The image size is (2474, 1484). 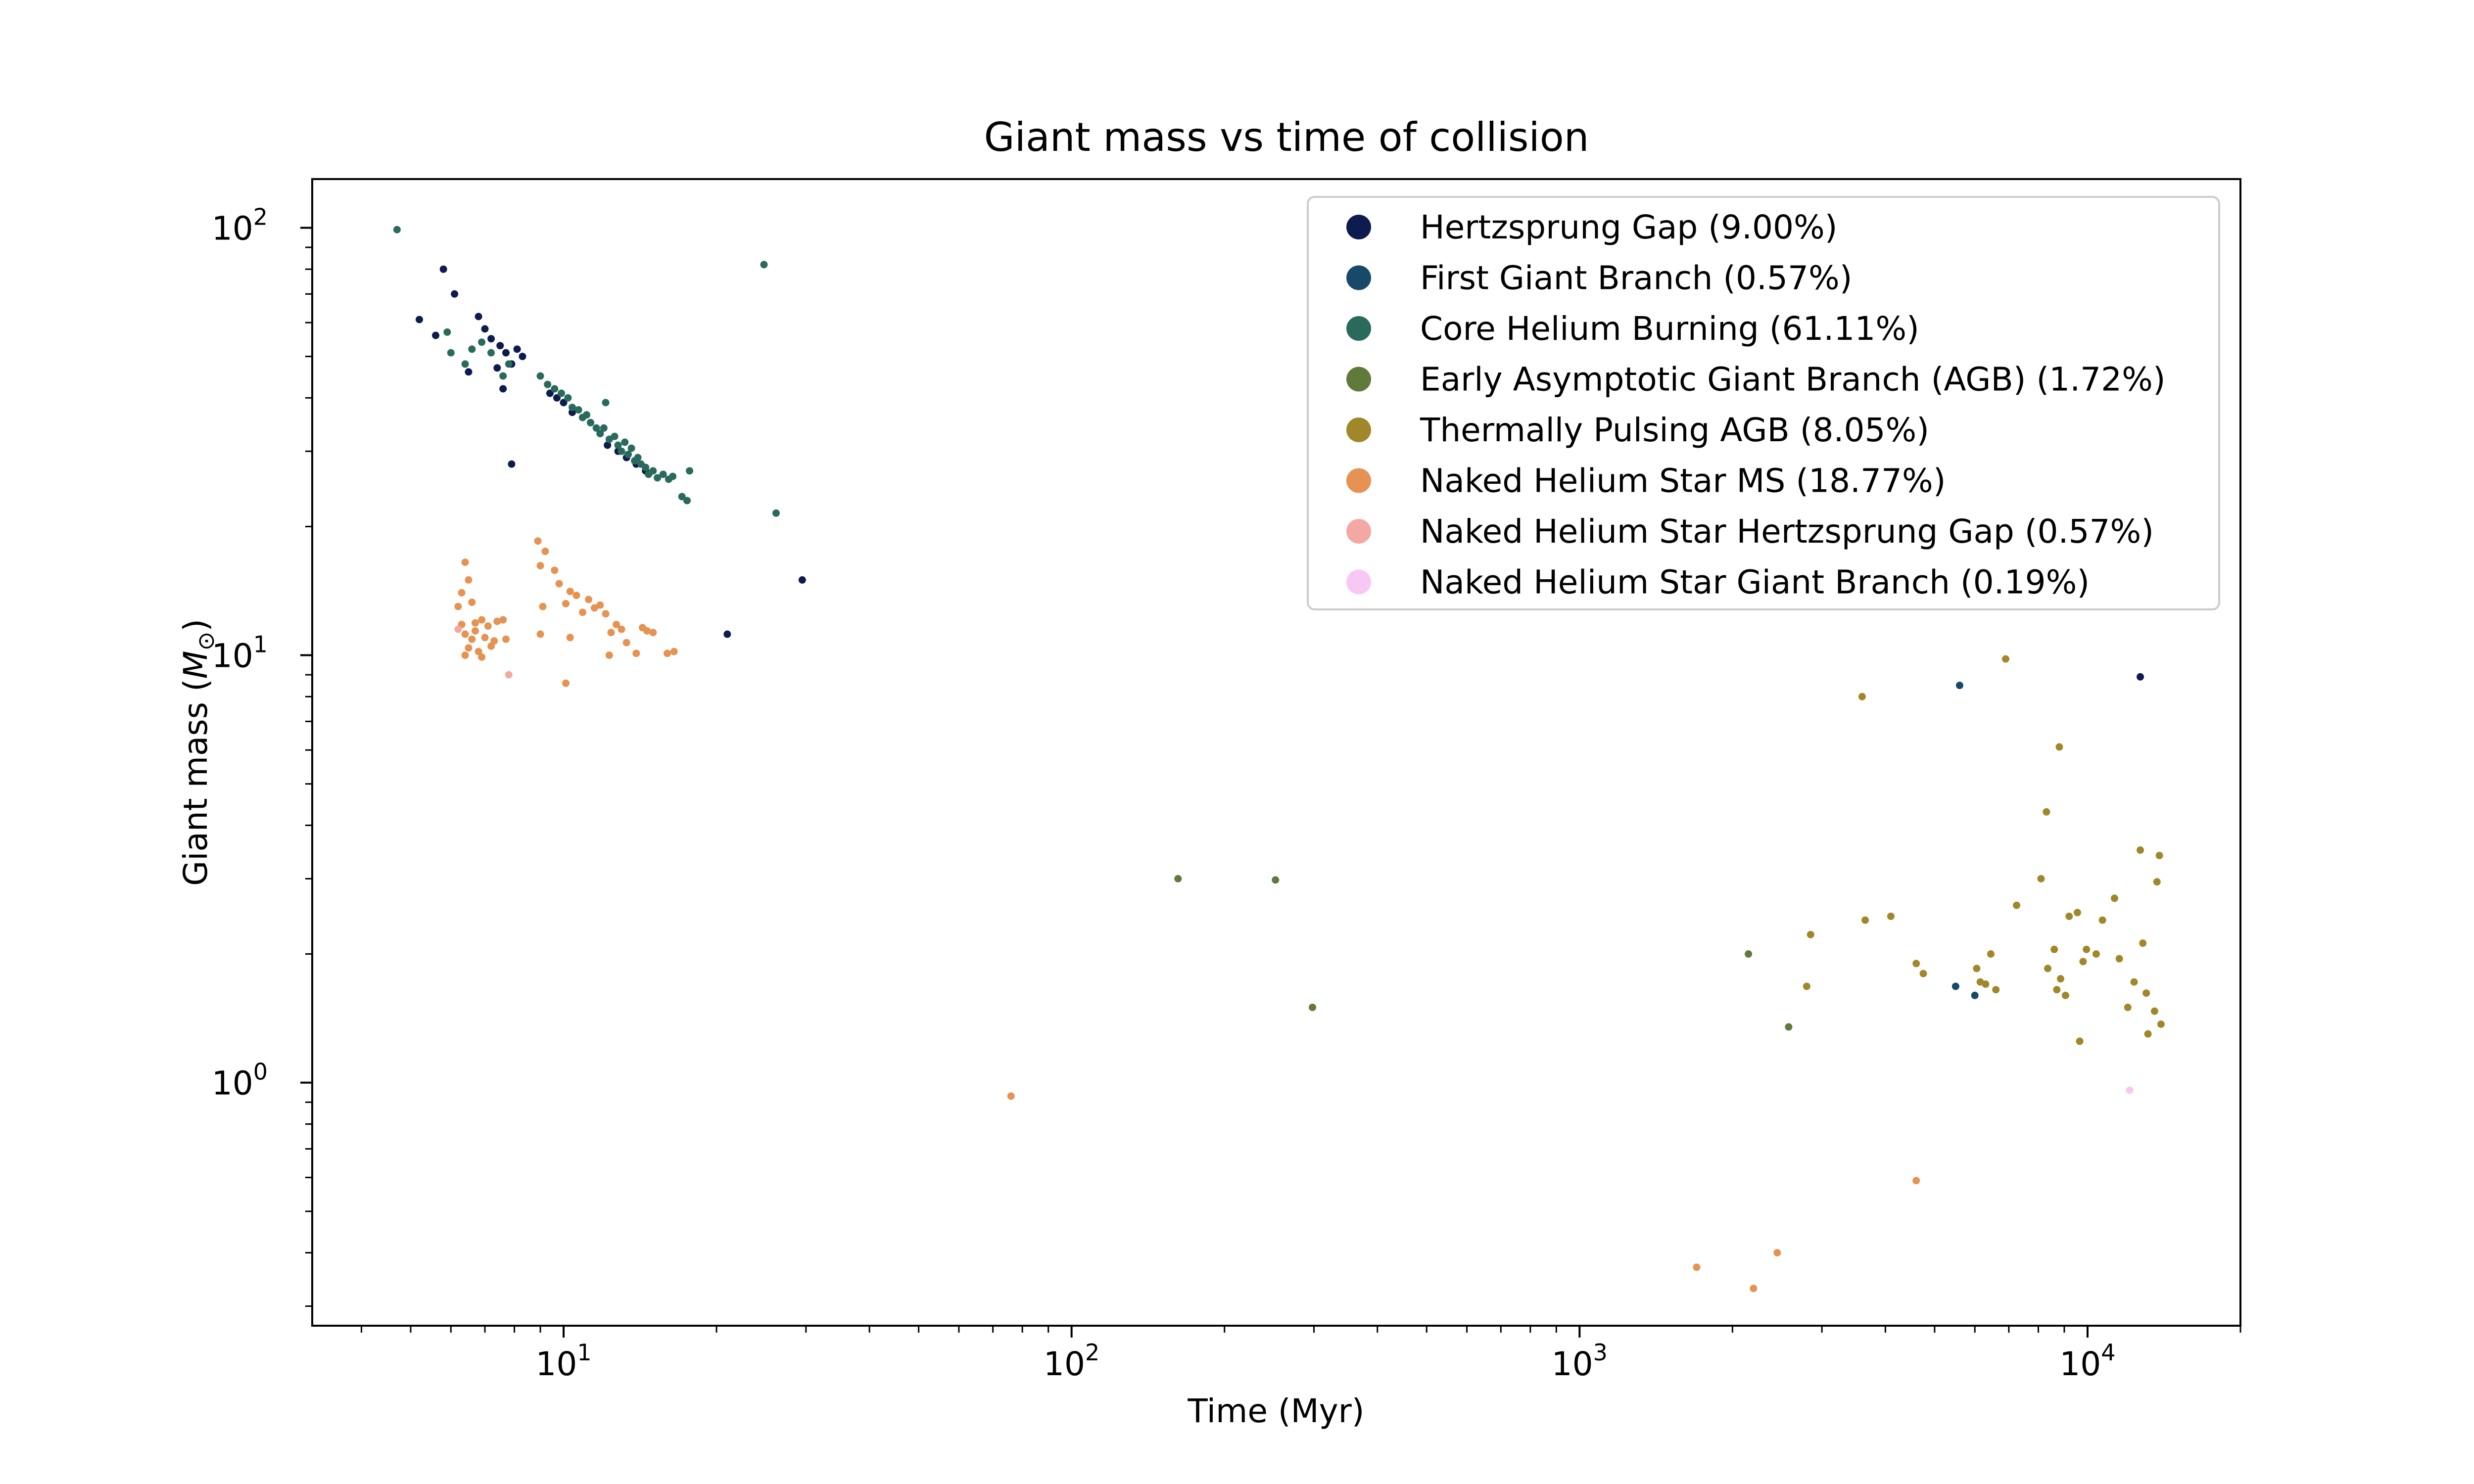 I want to click on x-axis-label: Time (Myr), so click(x=1275, y=1411).